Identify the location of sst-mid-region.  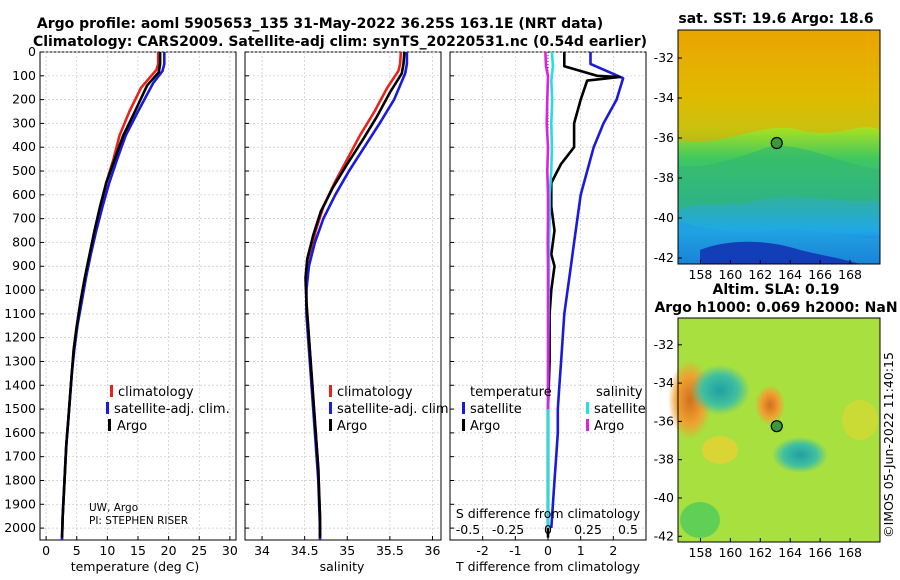
(779, 177).